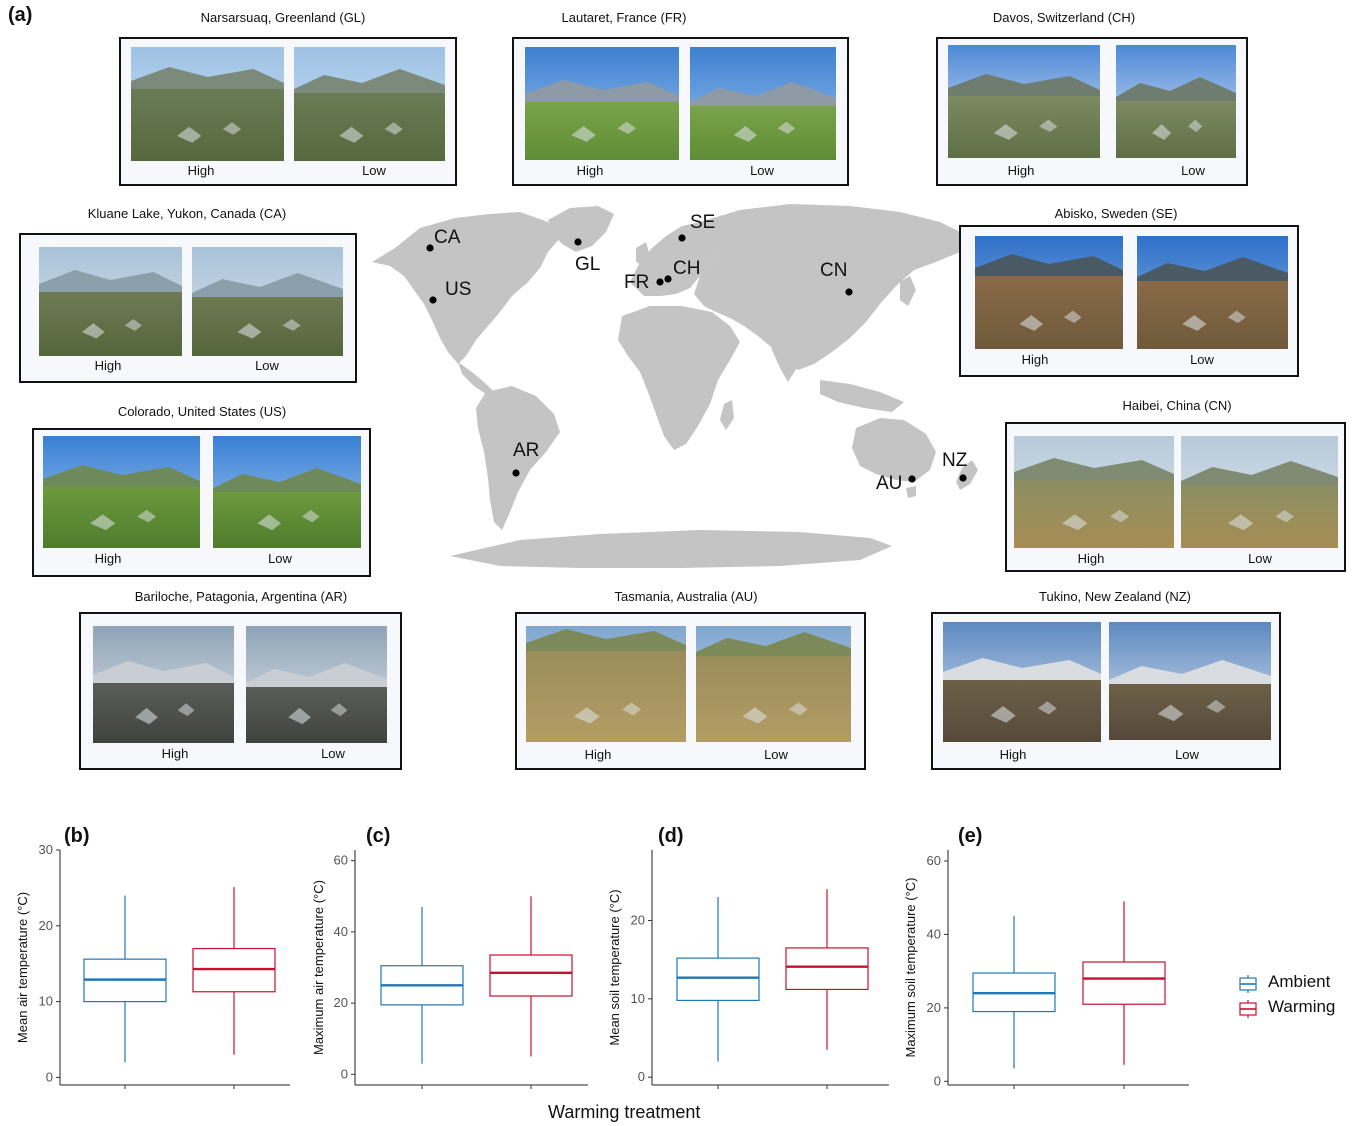  I want to click on photo-label-se-high: High, so click(1035, 359).